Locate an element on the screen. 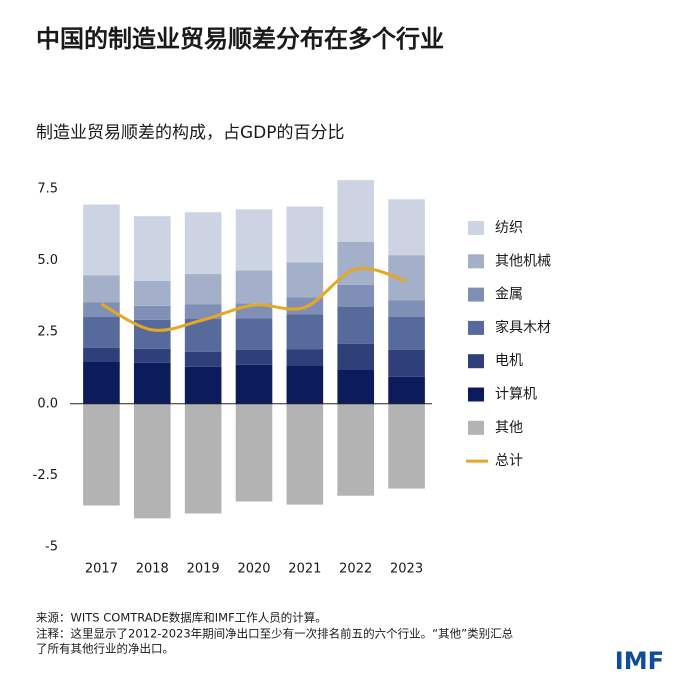 This screenshot has height=700, width=700. legend-label: 金属 is located at coordinates (509, 295).